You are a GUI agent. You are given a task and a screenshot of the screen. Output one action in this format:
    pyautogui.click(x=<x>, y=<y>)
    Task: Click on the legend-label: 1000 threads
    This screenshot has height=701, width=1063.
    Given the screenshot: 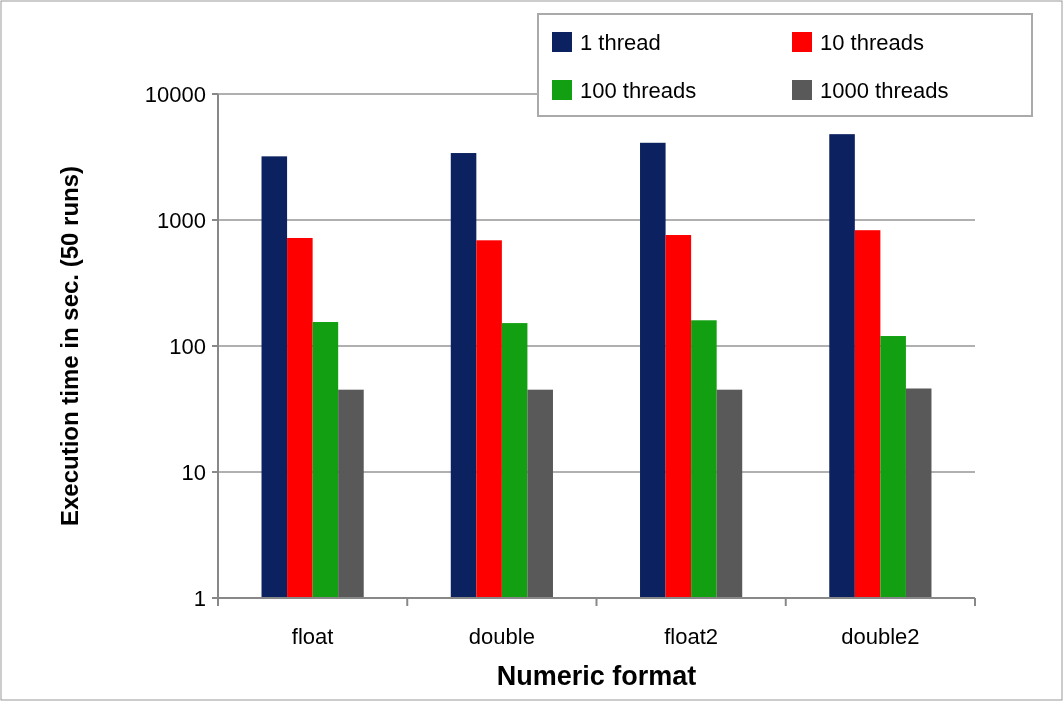 What is the action you would take?
    pyautogui.click(x=884, y=90)
    